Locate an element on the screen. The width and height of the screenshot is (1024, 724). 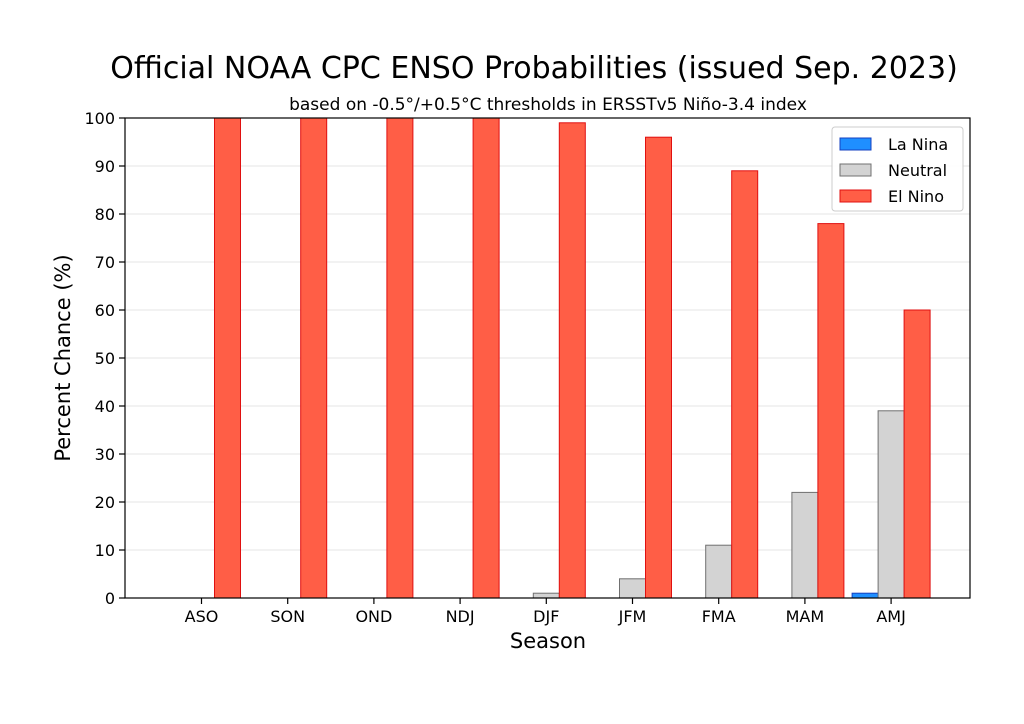
y-tick-label: 70 is located at coordinates (105, 262).